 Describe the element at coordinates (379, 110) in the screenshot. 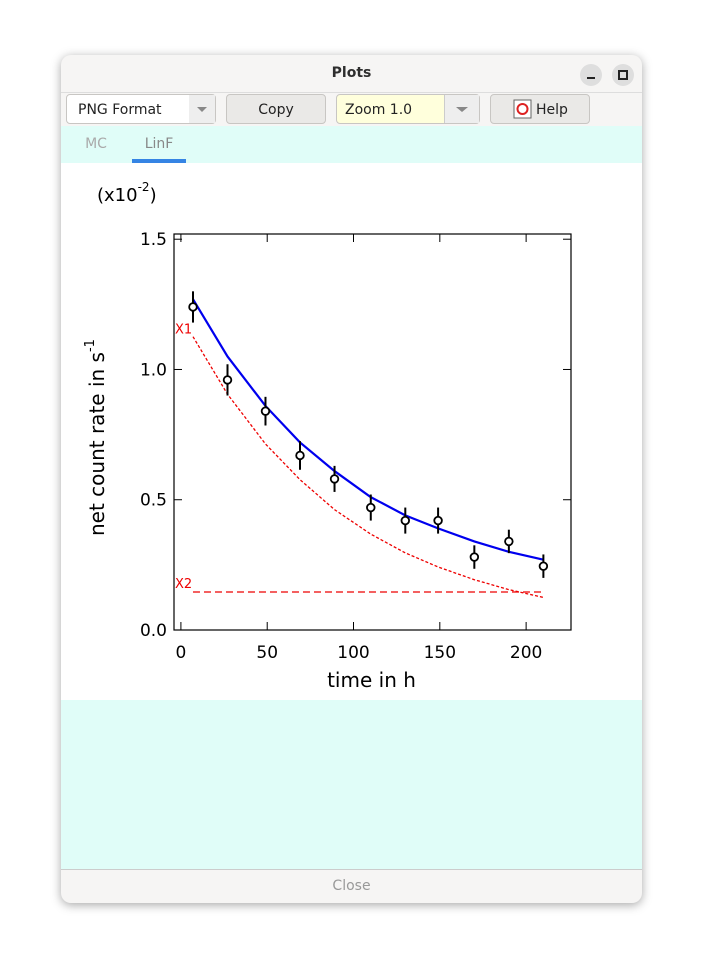

I see `zoom-label: Zoom 1.0` at that location.